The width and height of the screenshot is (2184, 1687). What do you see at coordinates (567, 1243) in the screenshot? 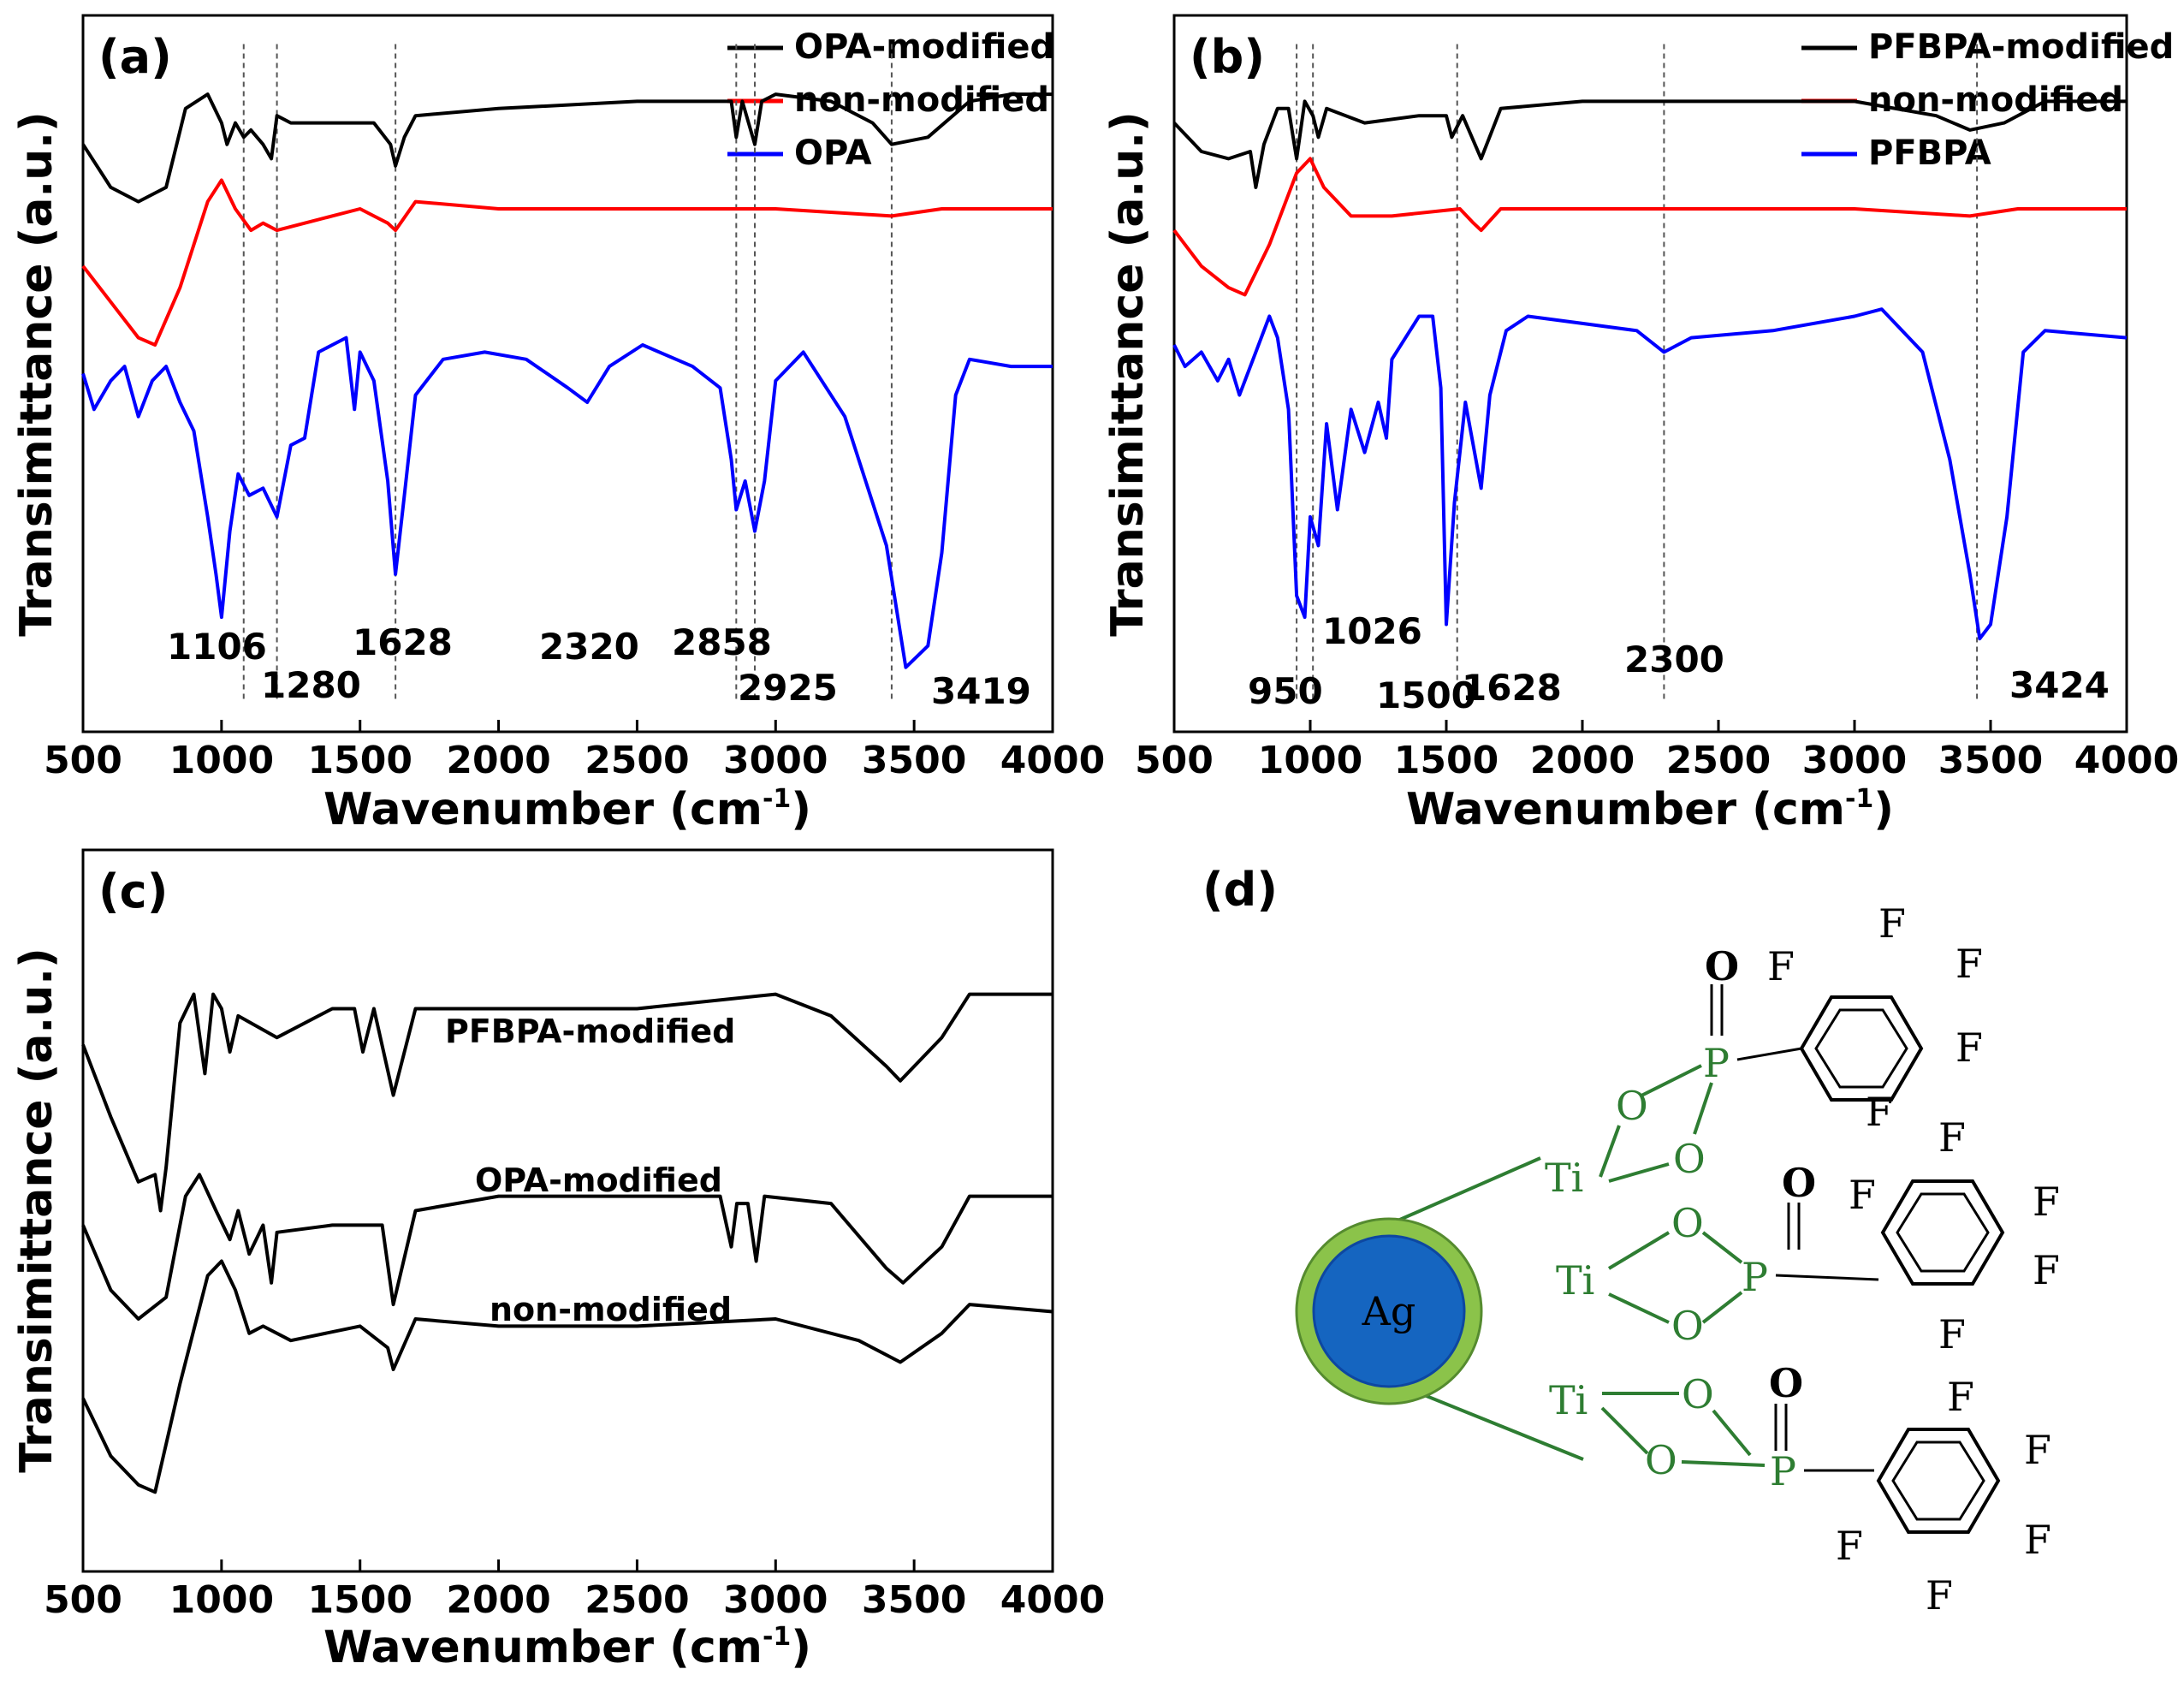
I see `curves-c` at bounding box center [567, 1243].